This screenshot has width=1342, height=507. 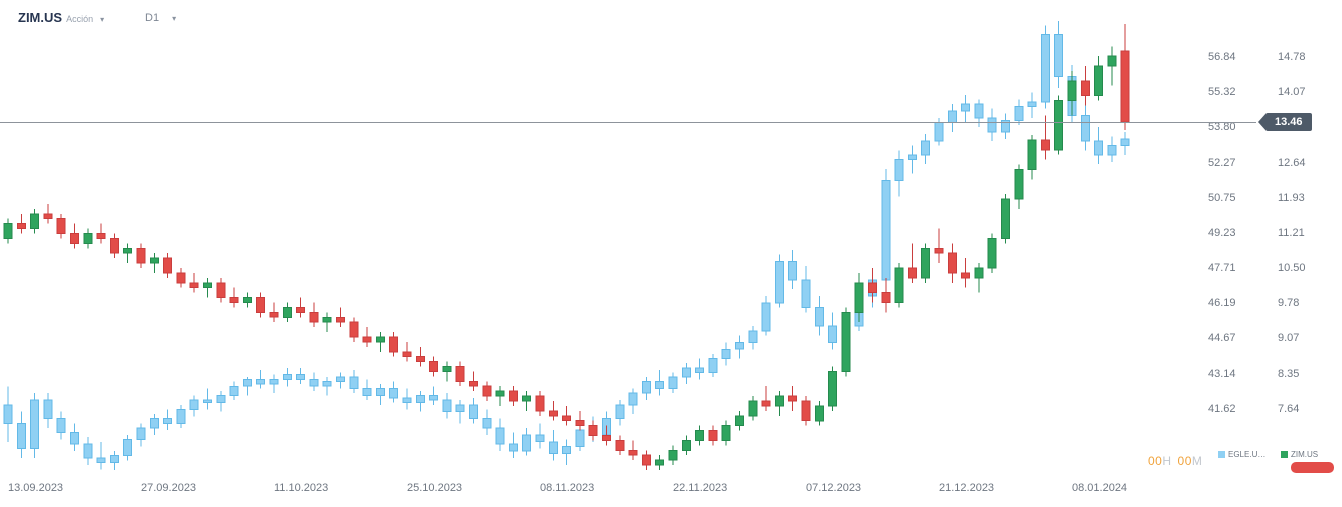 I want to click on timeframe-label: D1, so click(x=152, y=18).